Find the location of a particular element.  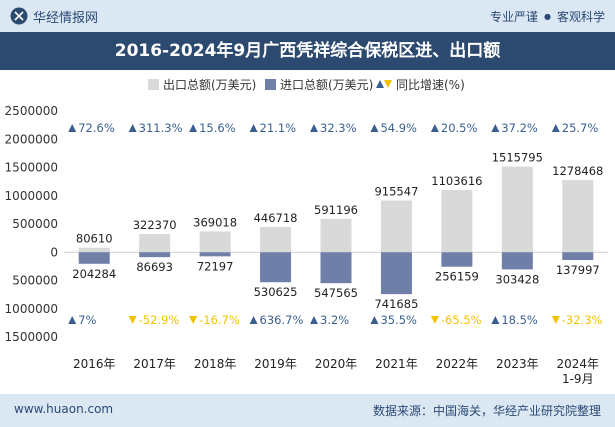

x-tick-label: 1-9月 is located at coordinates (578, 379).